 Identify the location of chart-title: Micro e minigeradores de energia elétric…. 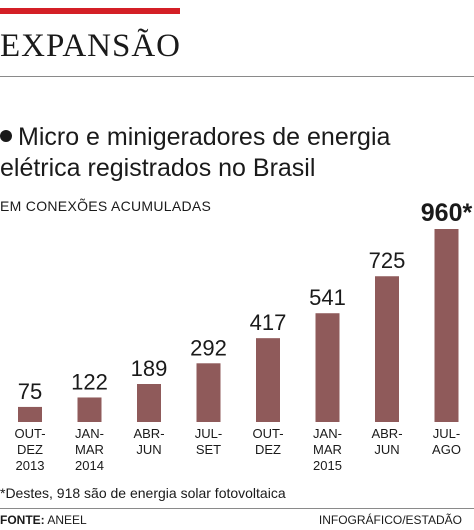
(195, 153).